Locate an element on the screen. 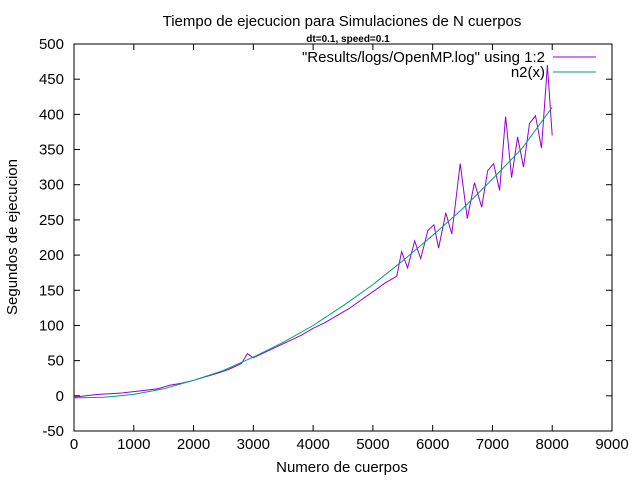 The image size is (640, 480). y-tick-label: 250 is located at coordinates (51, 220).